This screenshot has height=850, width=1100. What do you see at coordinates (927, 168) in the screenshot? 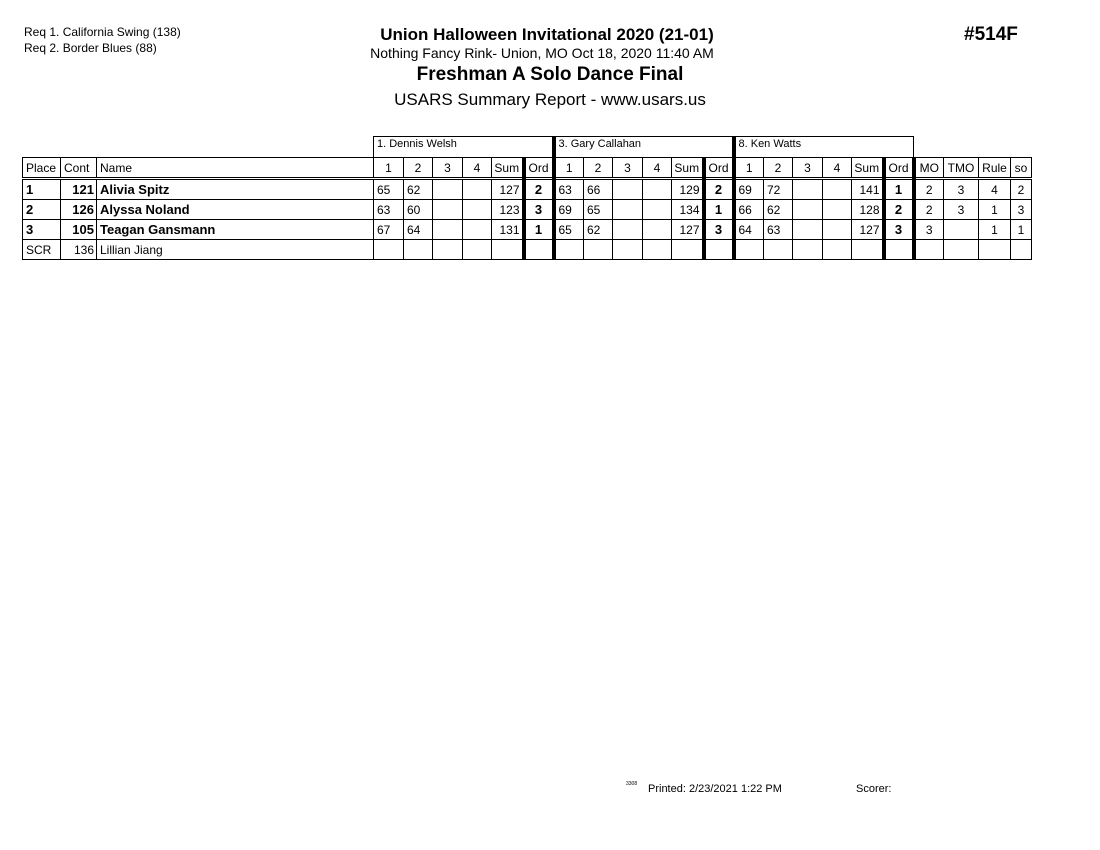
I see `header-mo: MO` at bounding box center [927, 168].